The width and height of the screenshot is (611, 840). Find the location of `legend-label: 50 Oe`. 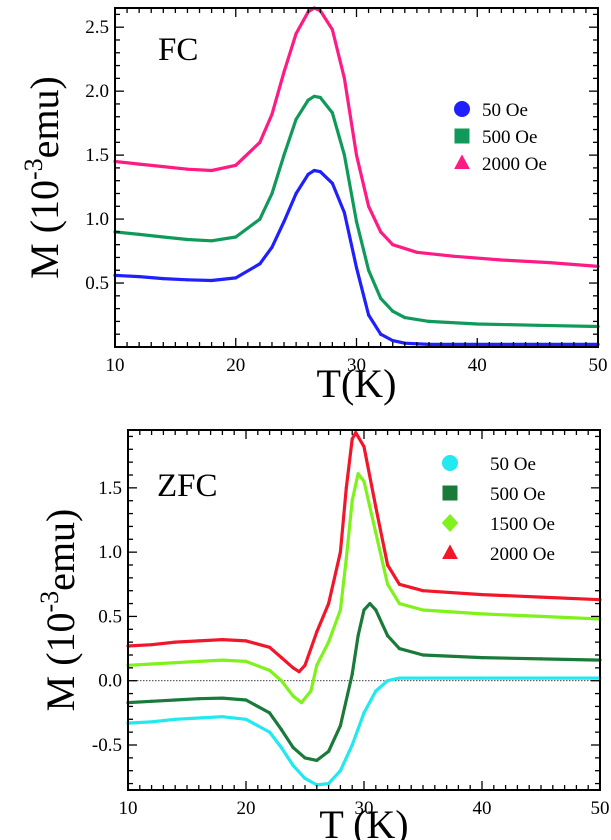

legend-label: 50 Oe is located at coordinates (505, 110).